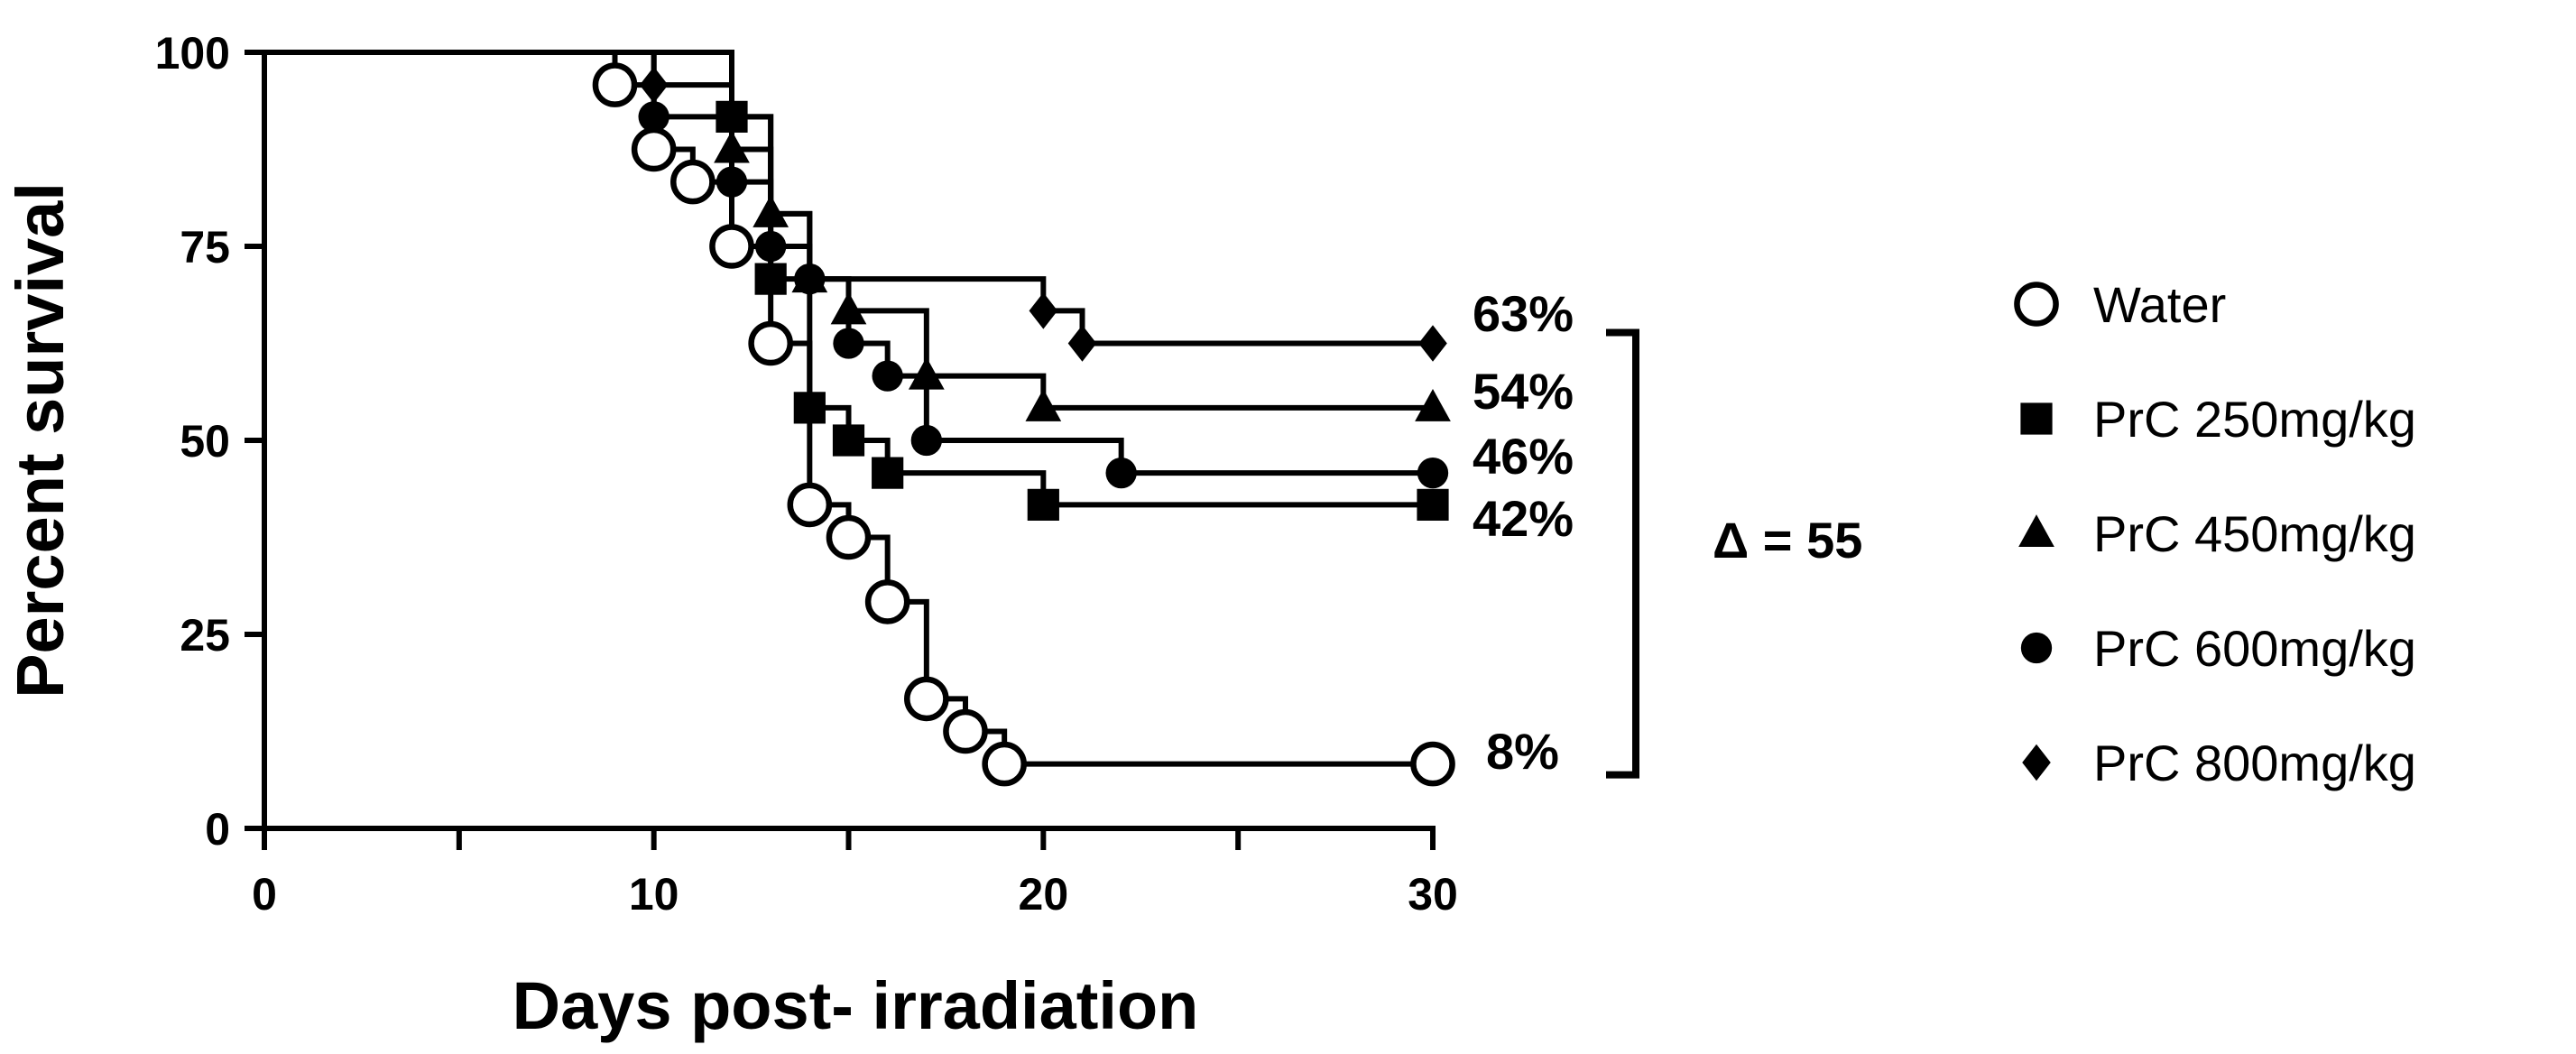 This screenshot has height=1054, width=2576. Describe the element at coordinates (1523, 518) in the screenshot. I see `end-label: 42%` at that location.